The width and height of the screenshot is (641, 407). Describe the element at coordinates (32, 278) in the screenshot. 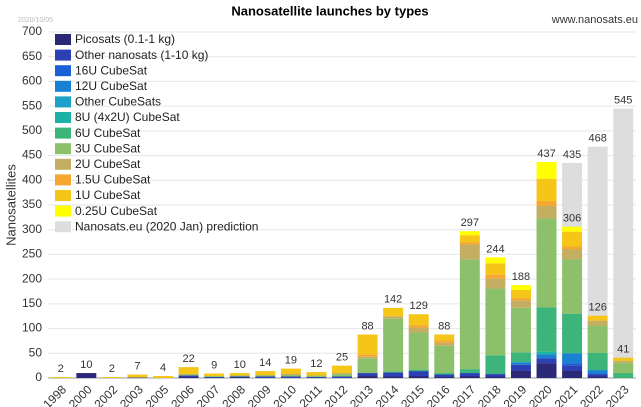

I see `y-tick-label: 200` at that location.